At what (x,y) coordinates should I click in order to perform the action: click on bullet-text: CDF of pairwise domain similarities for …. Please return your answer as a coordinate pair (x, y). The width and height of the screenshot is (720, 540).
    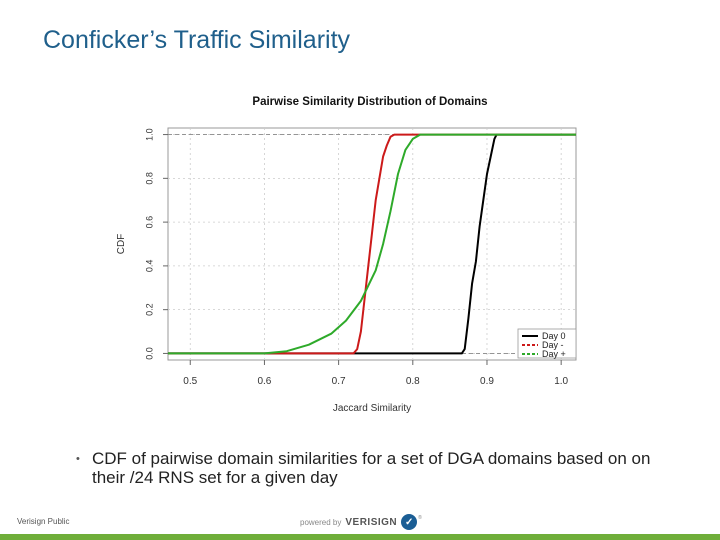
    Looking at the image, I should click on (371, 468).